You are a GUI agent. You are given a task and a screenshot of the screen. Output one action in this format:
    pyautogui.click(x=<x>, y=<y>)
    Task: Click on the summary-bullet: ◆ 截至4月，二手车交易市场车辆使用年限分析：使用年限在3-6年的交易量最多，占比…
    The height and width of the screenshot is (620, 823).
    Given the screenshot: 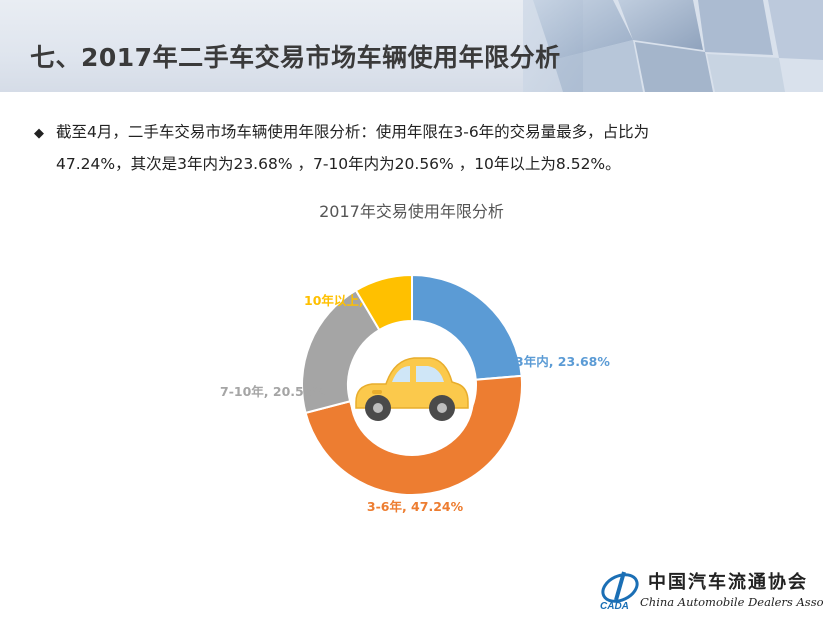 What is the action you would take?
    pyautogui.click(x=414, y=148)
    